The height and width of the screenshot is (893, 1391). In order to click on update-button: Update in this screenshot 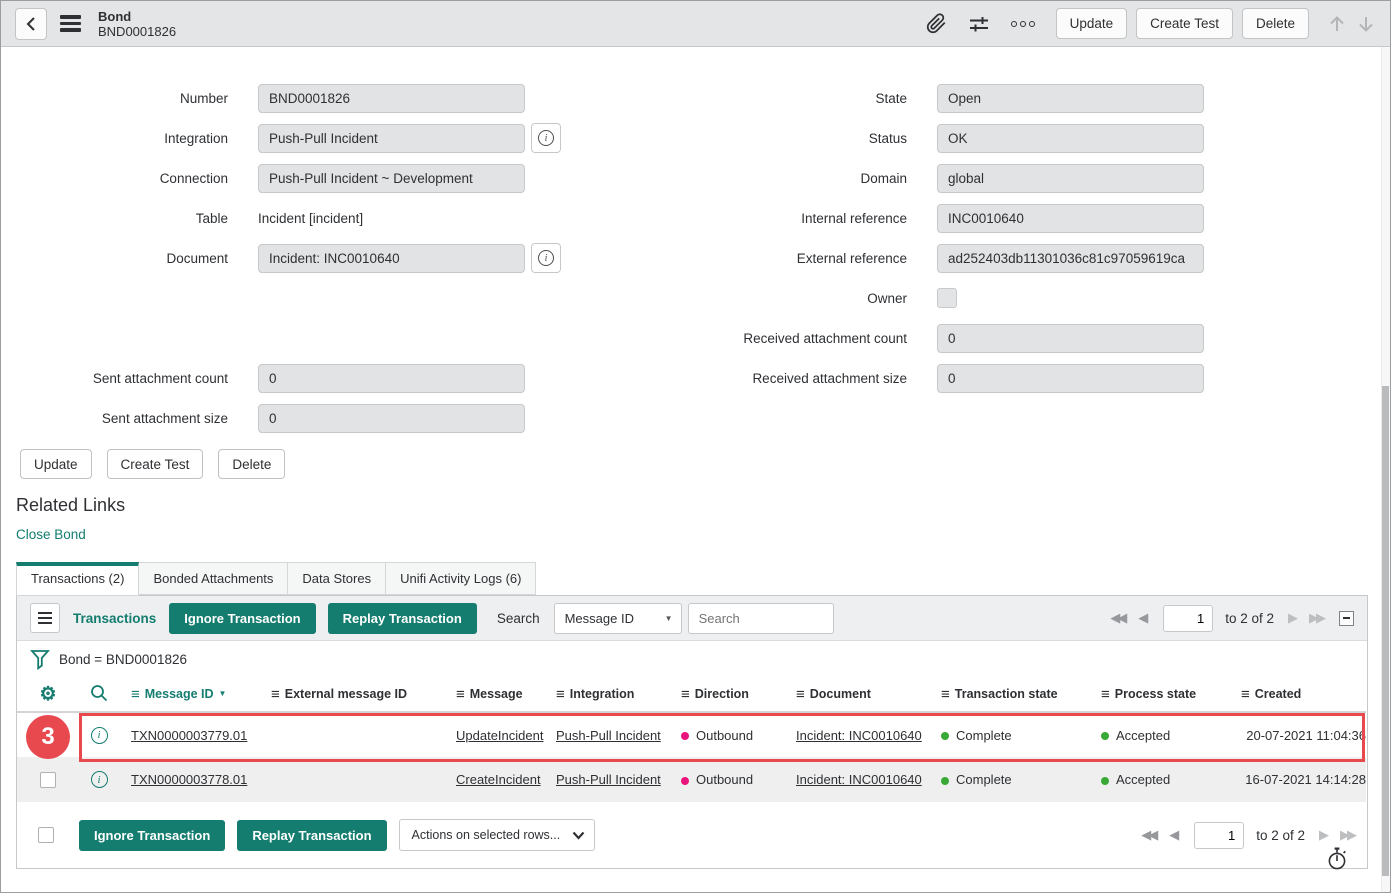, I will do `click(56, 464)`.